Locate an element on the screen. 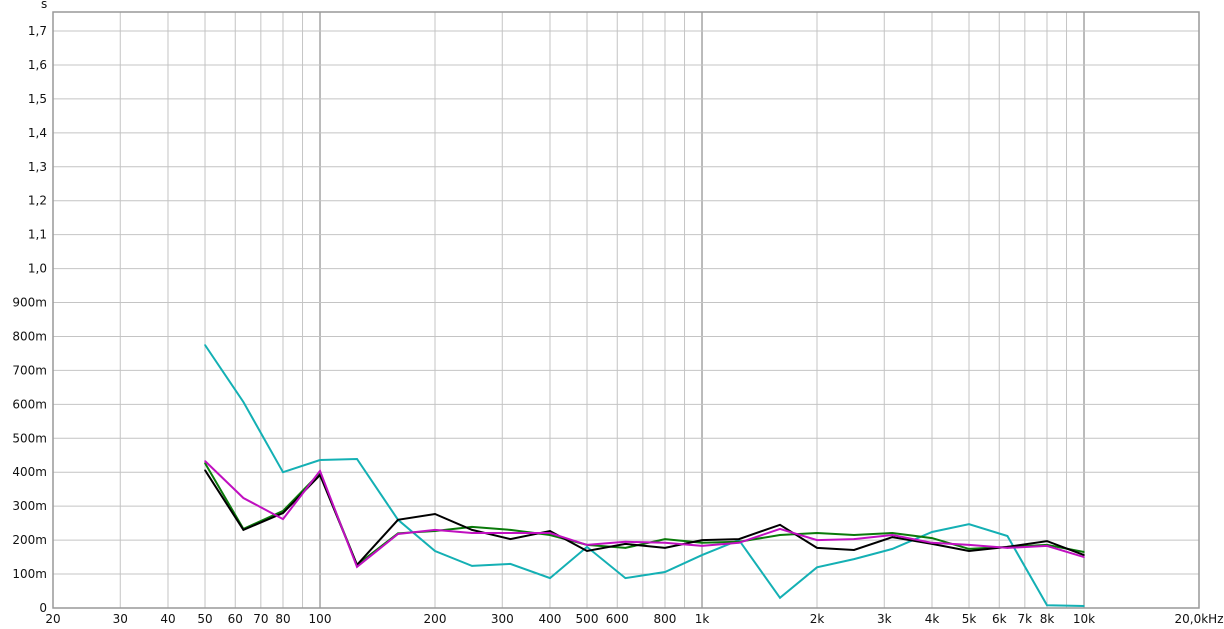  x-tick-label: 3k is located at coordinates (884, 619).